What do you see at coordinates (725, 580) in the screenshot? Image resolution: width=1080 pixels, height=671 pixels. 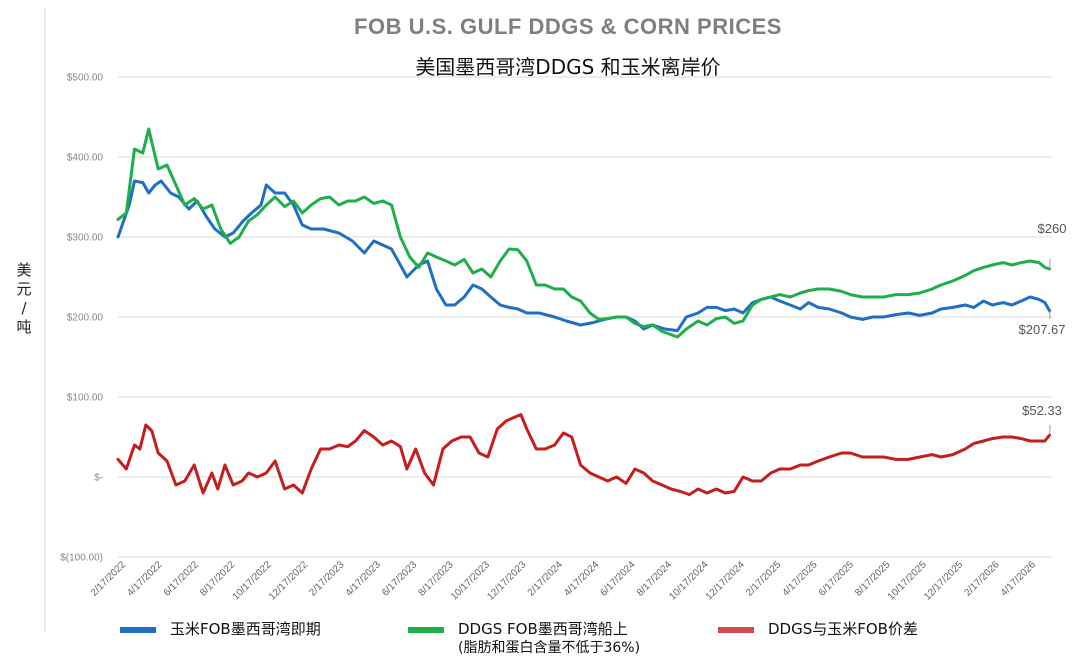 I see `x-tick-label: 12/17/2024` at bounding box center [725, 580].